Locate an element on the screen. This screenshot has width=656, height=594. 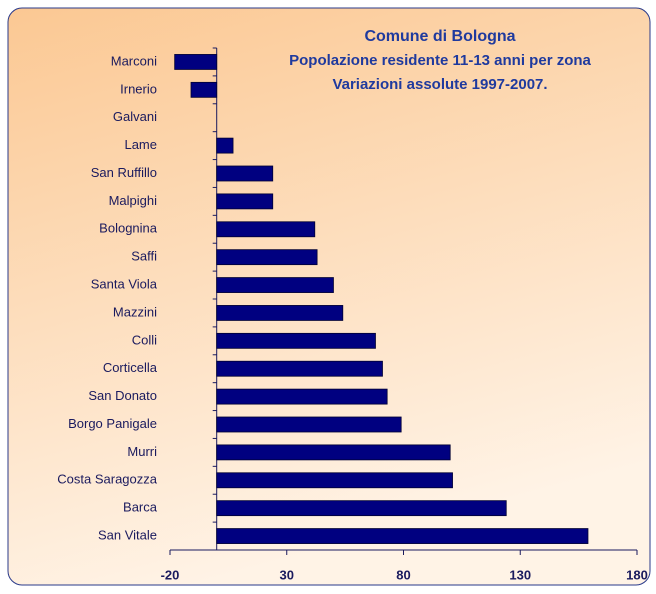
x-tick-label: 180 is located at coordinates (637, 574).